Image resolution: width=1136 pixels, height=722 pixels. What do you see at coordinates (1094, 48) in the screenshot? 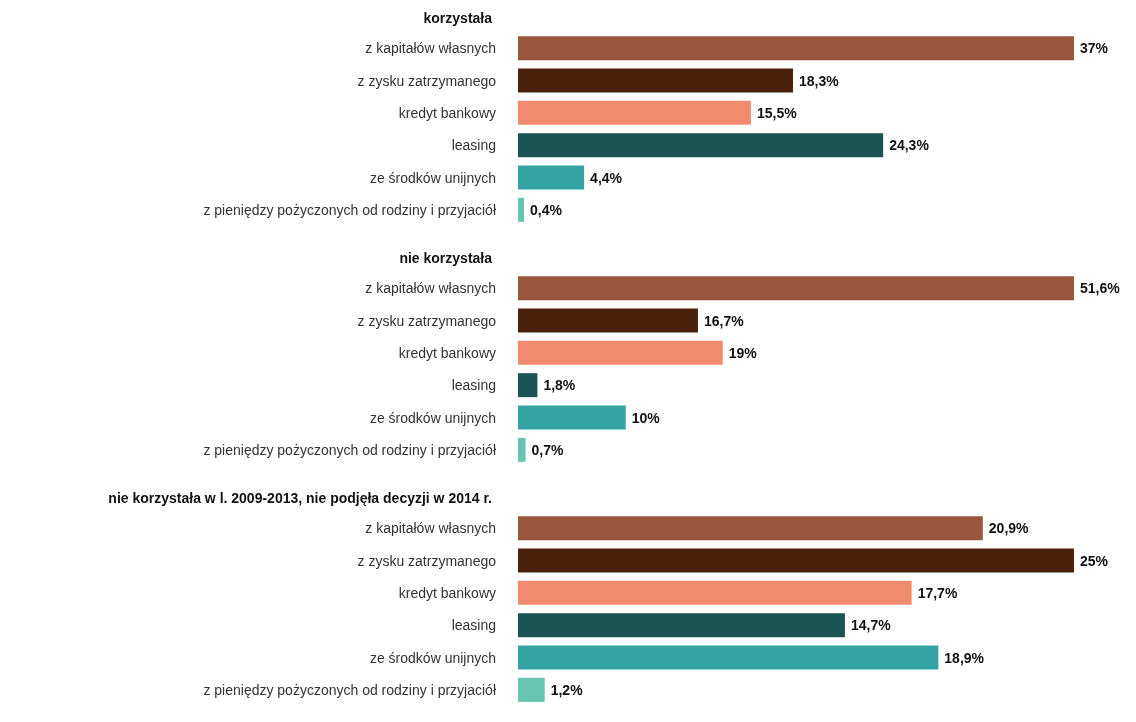
I see `data-label: 37%` at bounding box center [1094, 48].